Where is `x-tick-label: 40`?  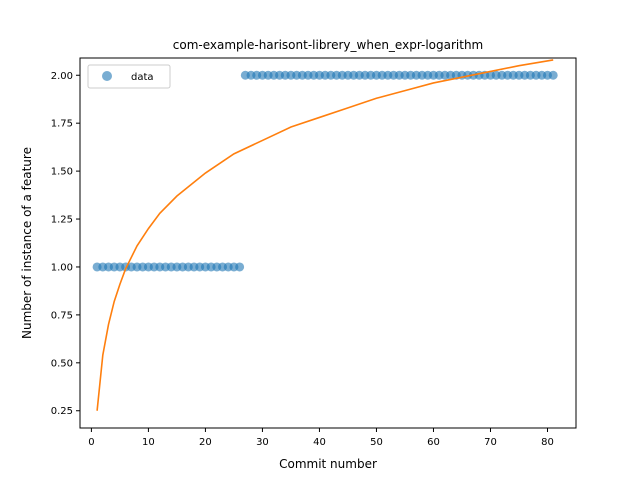 x-tick-label: 40 is located at coordinates (319, 442).